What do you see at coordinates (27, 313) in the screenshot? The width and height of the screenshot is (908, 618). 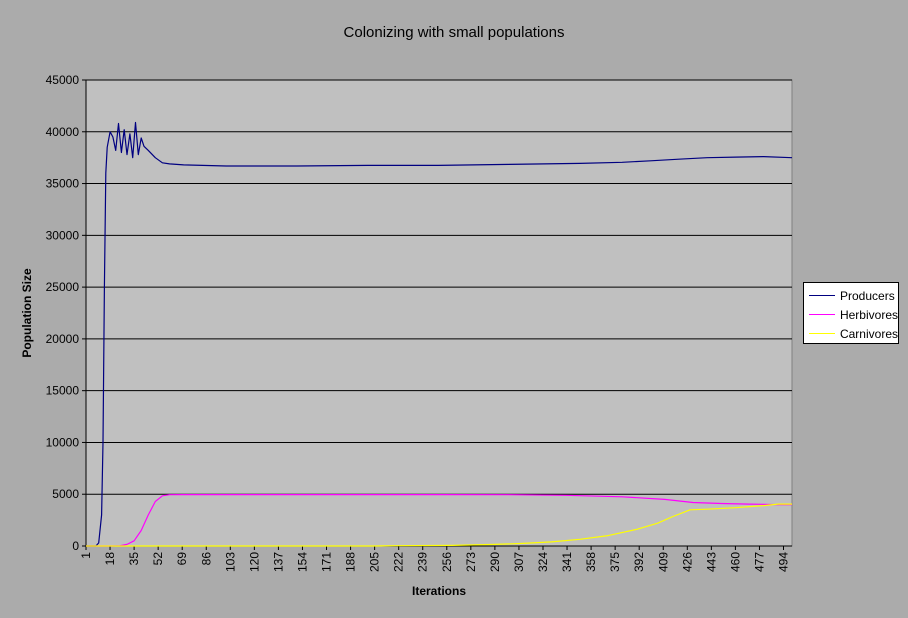 I see `y-axis-label: Population Size` at bounding box center [27, 313].